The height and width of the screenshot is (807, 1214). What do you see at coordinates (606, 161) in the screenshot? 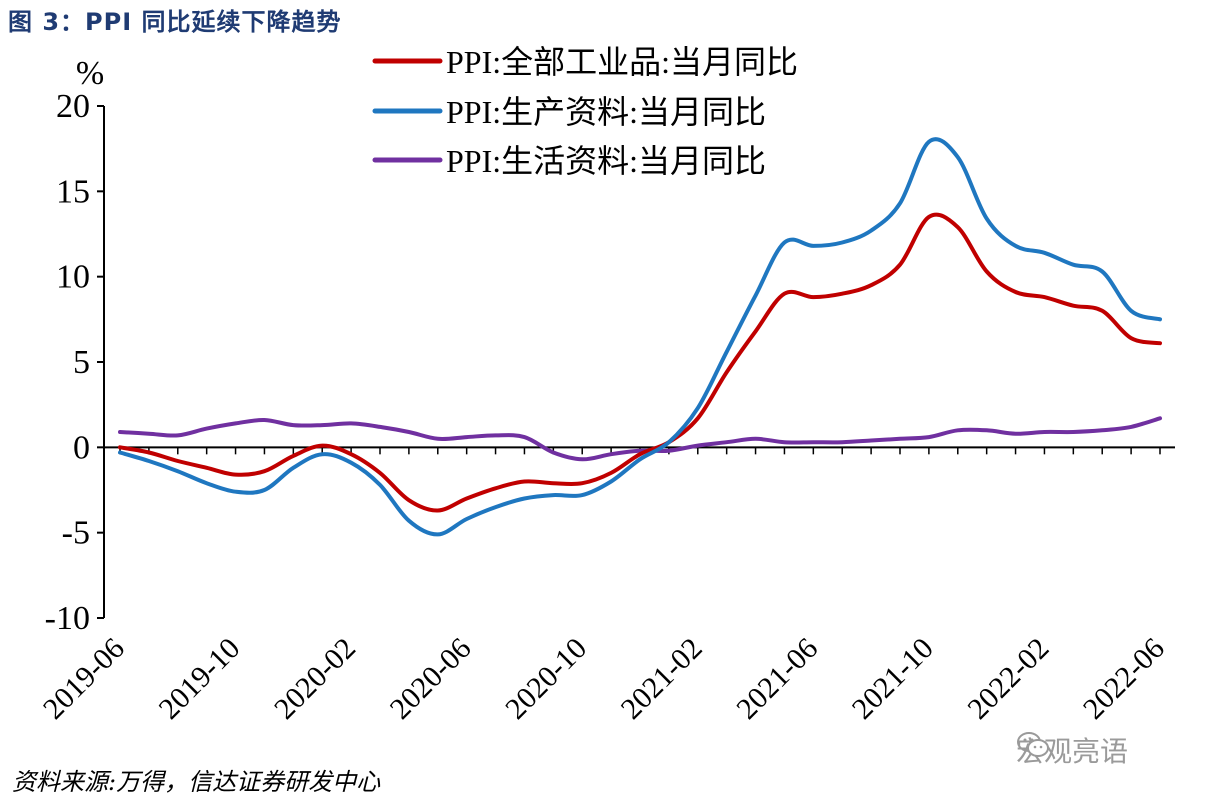
I see `legend-label: PPI:生活资料:当月同比` at bounding box center [606, 161].